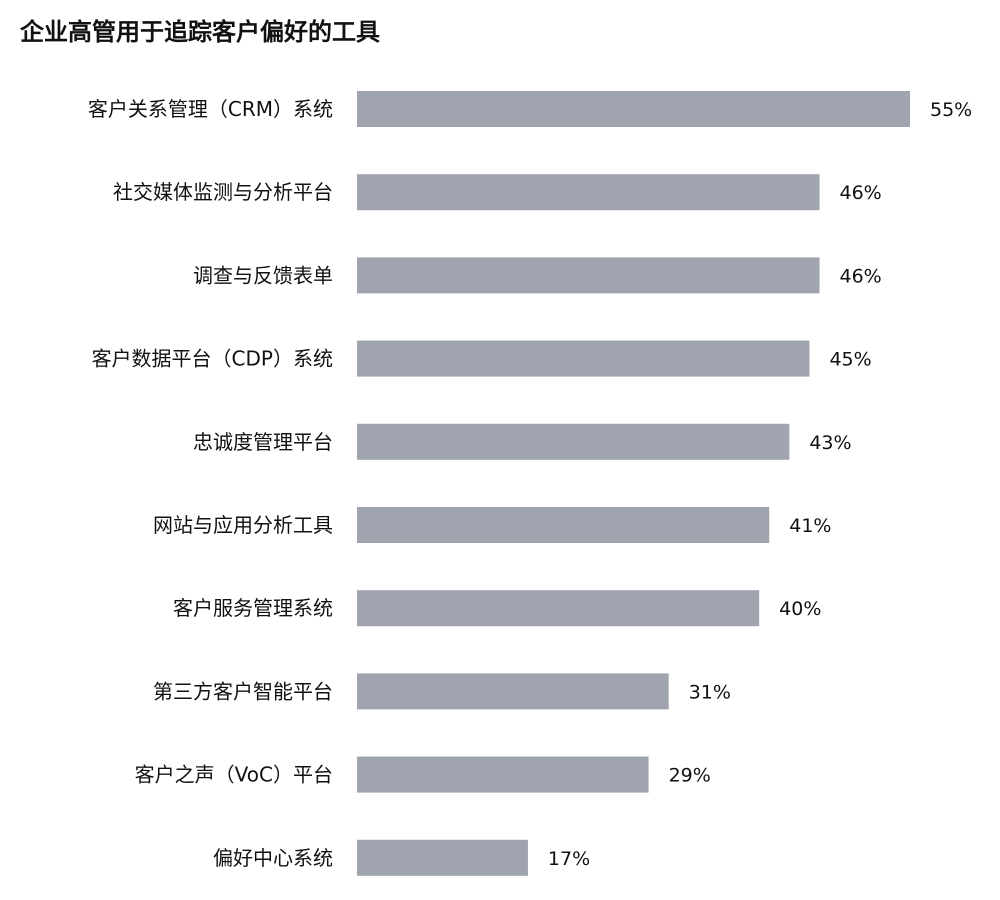 Image resolution: width=1000 pixels, height=900 pixels. Describe the element at coordinates (263, 442) in the screenshot. I see `category-label: 忠诚度管理平台` at that location.